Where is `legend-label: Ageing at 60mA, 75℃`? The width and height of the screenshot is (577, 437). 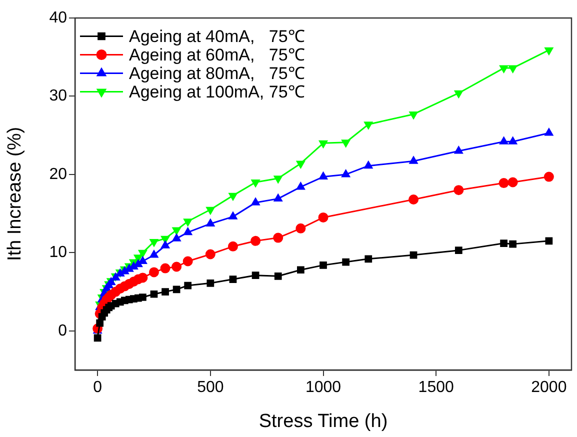
legend-label: Ageing at 60mA, 75℃ is located at coordinates (217, 54).